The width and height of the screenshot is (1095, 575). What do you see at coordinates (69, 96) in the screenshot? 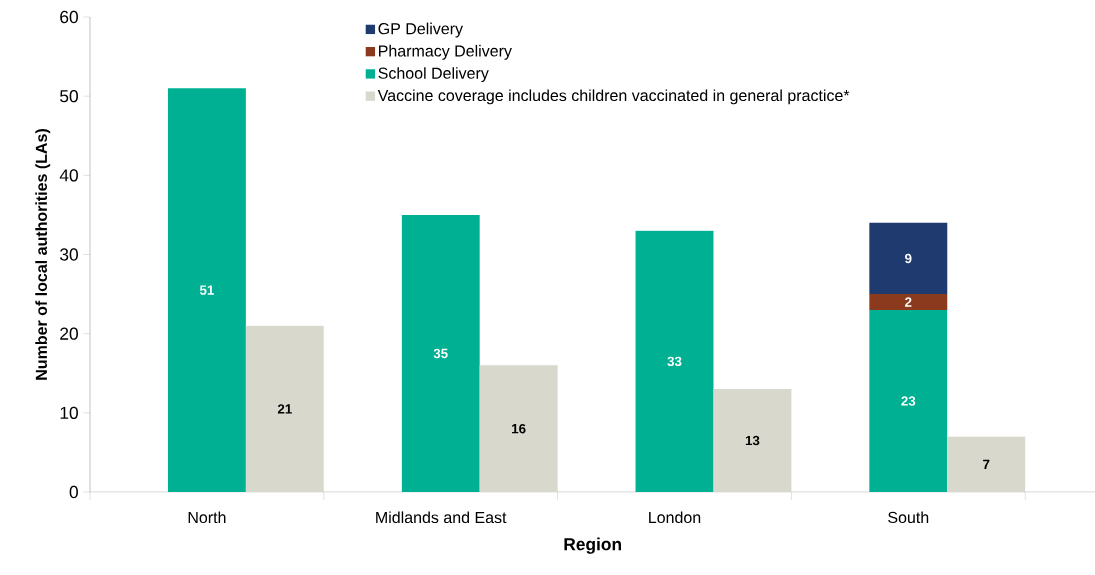
I see `y-tick-label: 50` at bounding box center [69, 96].